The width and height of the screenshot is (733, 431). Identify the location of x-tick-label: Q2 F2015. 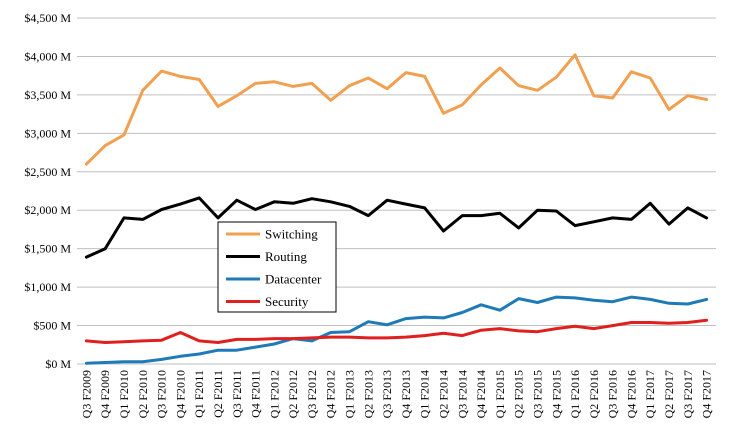
(519, 394).